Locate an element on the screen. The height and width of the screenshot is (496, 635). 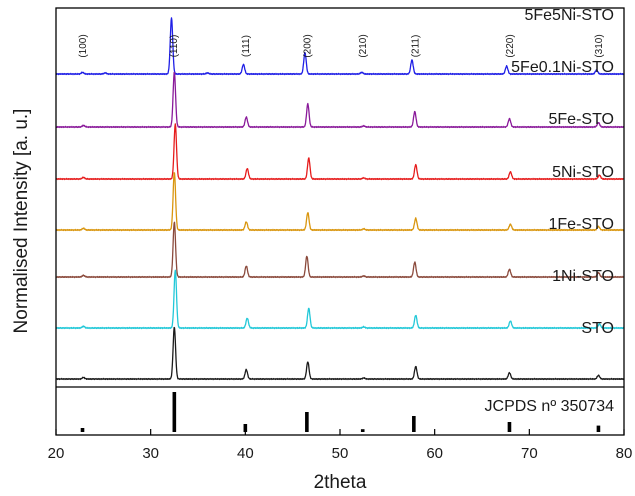
peak-index-label: (310) is located at coordinates (599, 45).